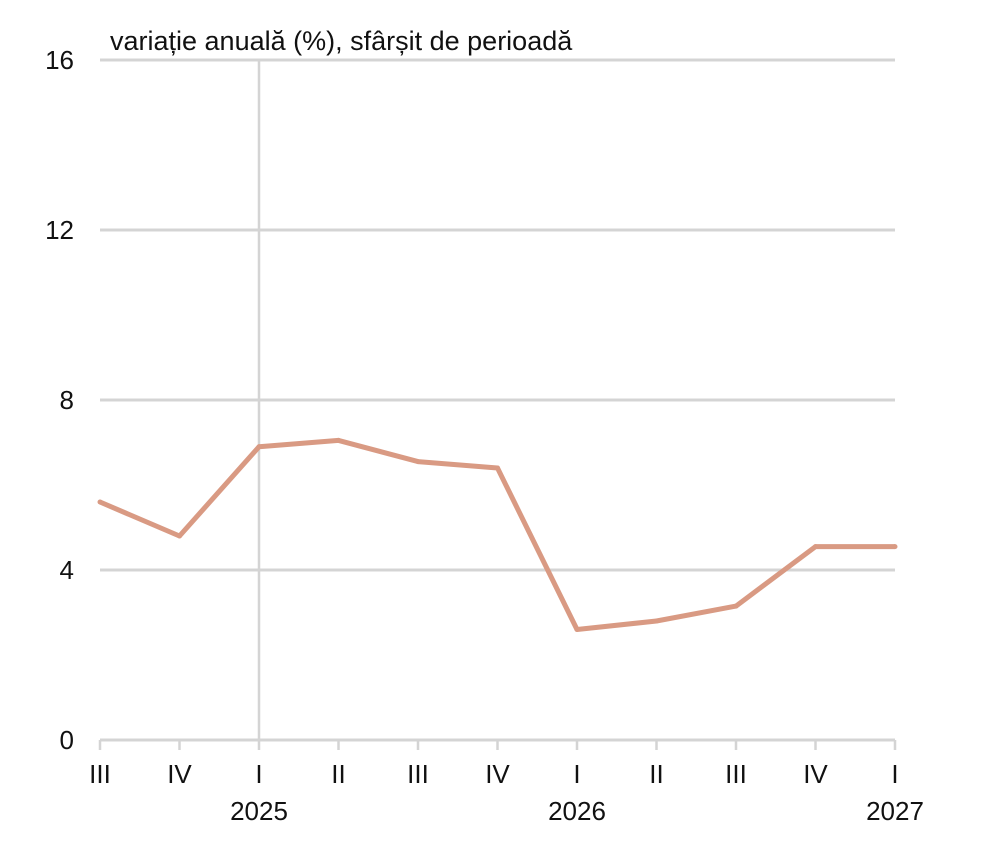 The height and width of the screenshot is (855, 984). I want to click on y-tick-label: 4, so click(67, 570).